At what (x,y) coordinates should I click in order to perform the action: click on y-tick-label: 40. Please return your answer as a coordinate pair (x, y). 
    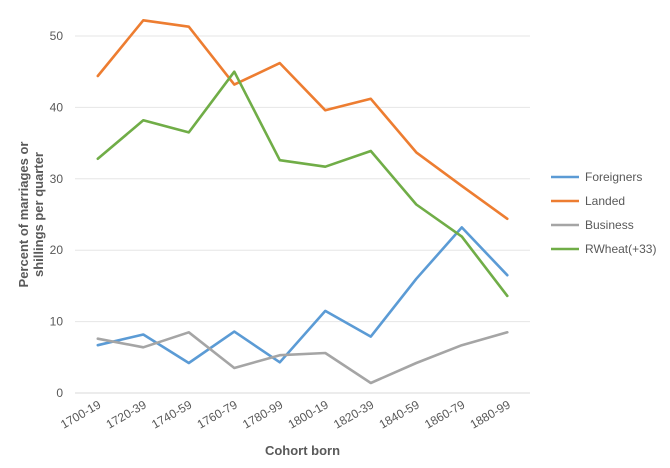
    Looking at the image, I should click on (57, 107).